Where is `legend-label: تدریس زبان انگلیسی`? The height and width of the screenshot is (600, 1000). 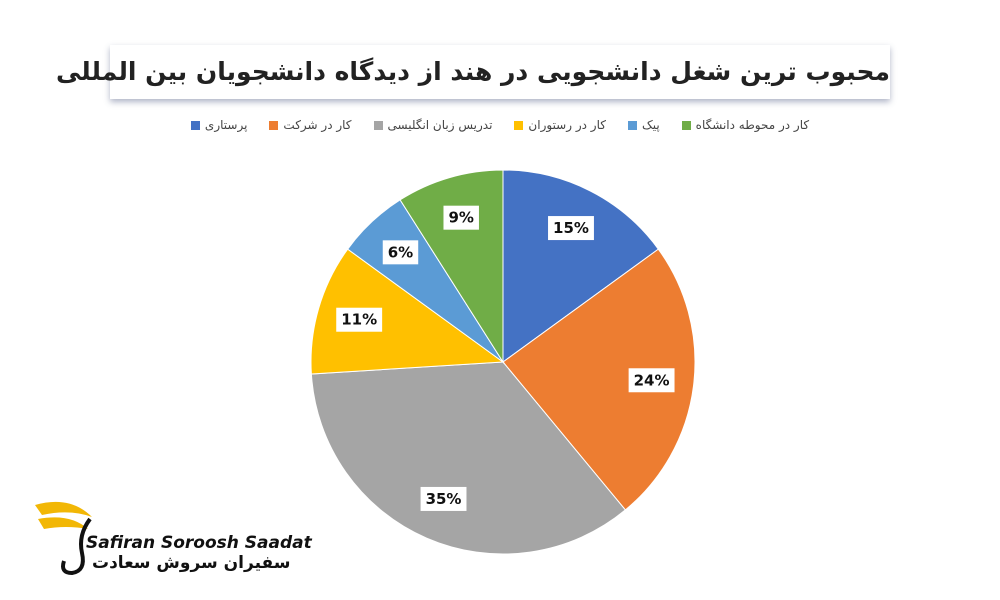 legend-label: تدریس زبان انگلیسی is located at coordinates (440, 125).